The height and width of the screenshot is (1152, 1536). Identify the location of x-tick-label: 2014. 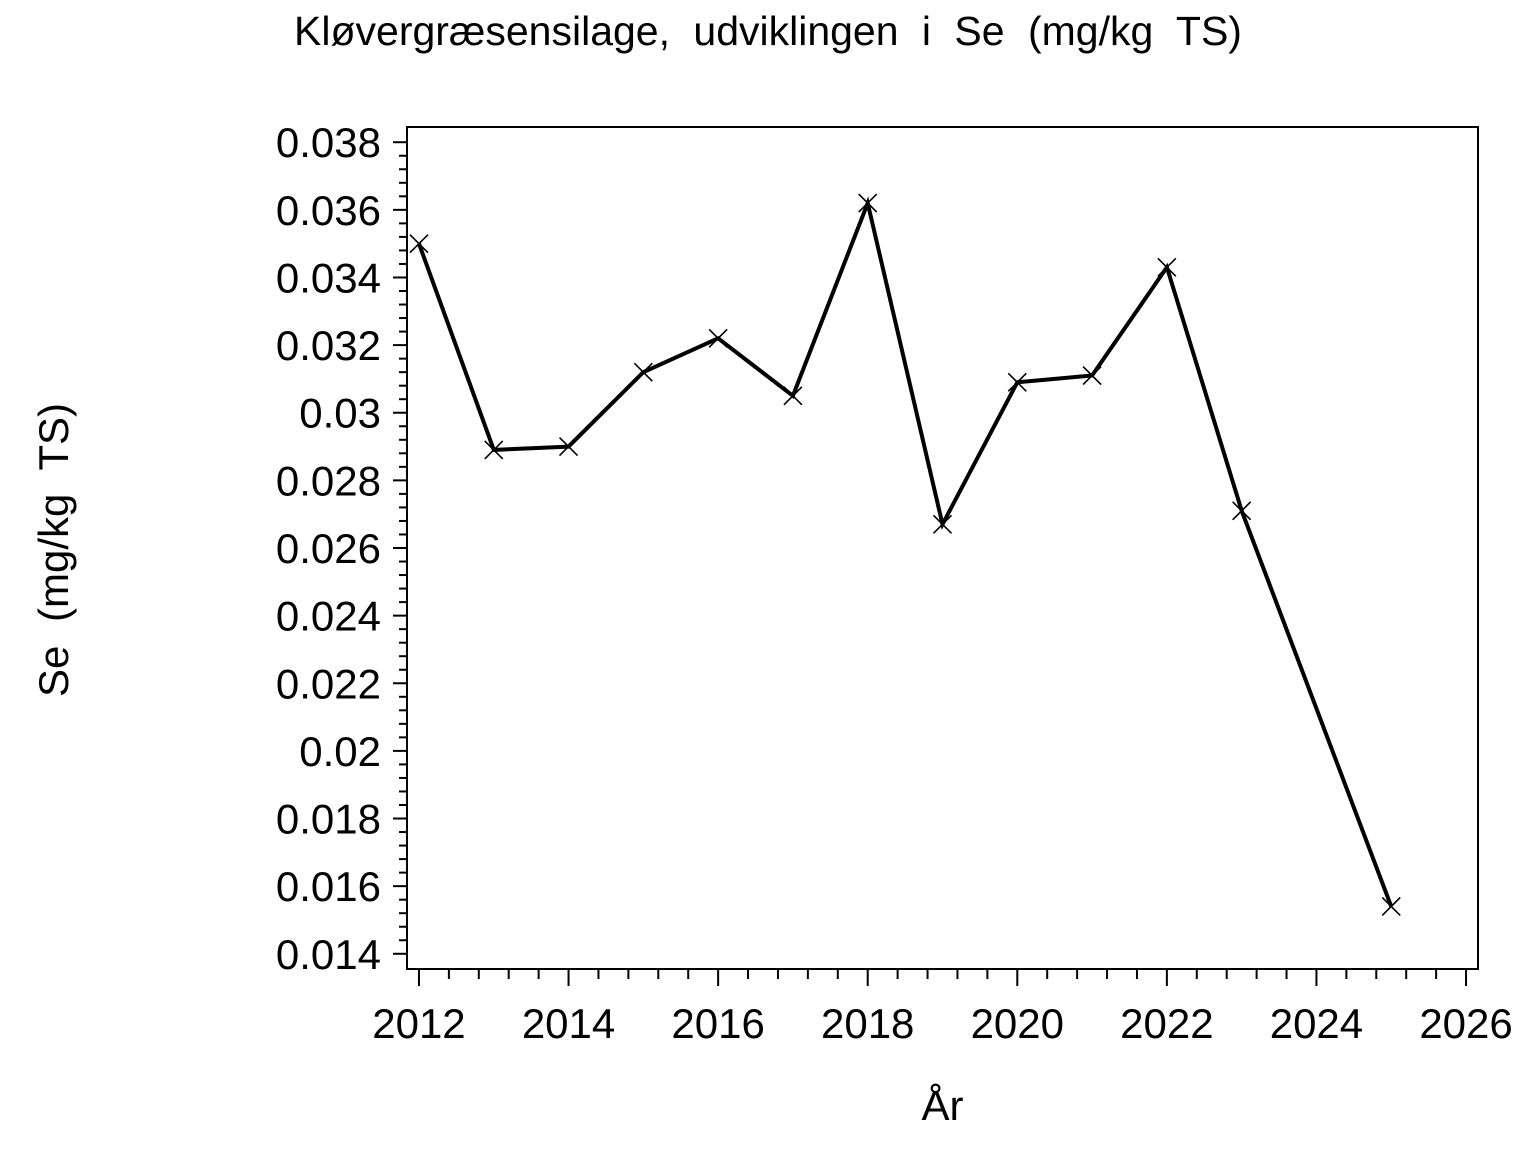
(568, 1023).